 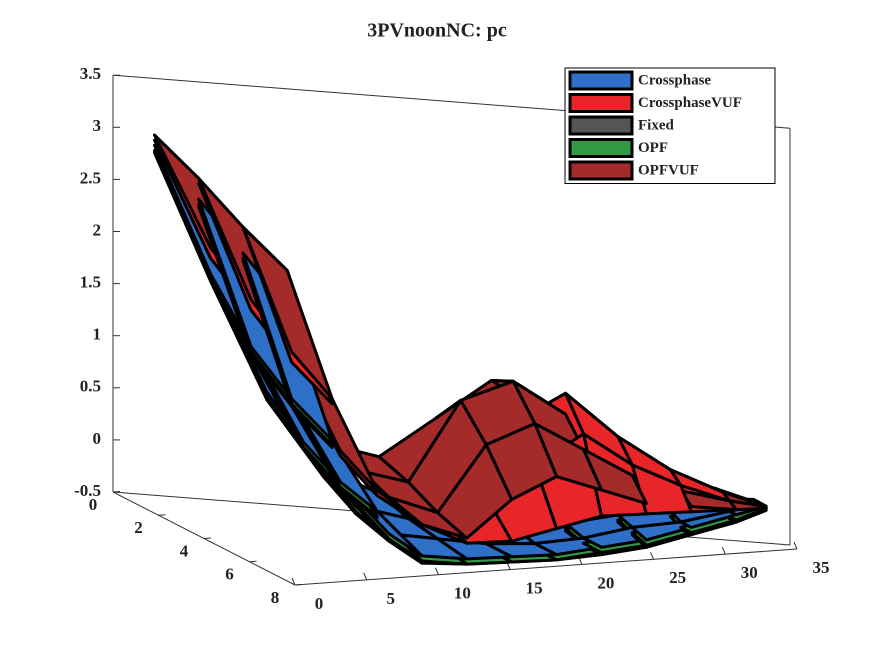 I want to click on x-tick-label: 15, so click(x=534, y=587).